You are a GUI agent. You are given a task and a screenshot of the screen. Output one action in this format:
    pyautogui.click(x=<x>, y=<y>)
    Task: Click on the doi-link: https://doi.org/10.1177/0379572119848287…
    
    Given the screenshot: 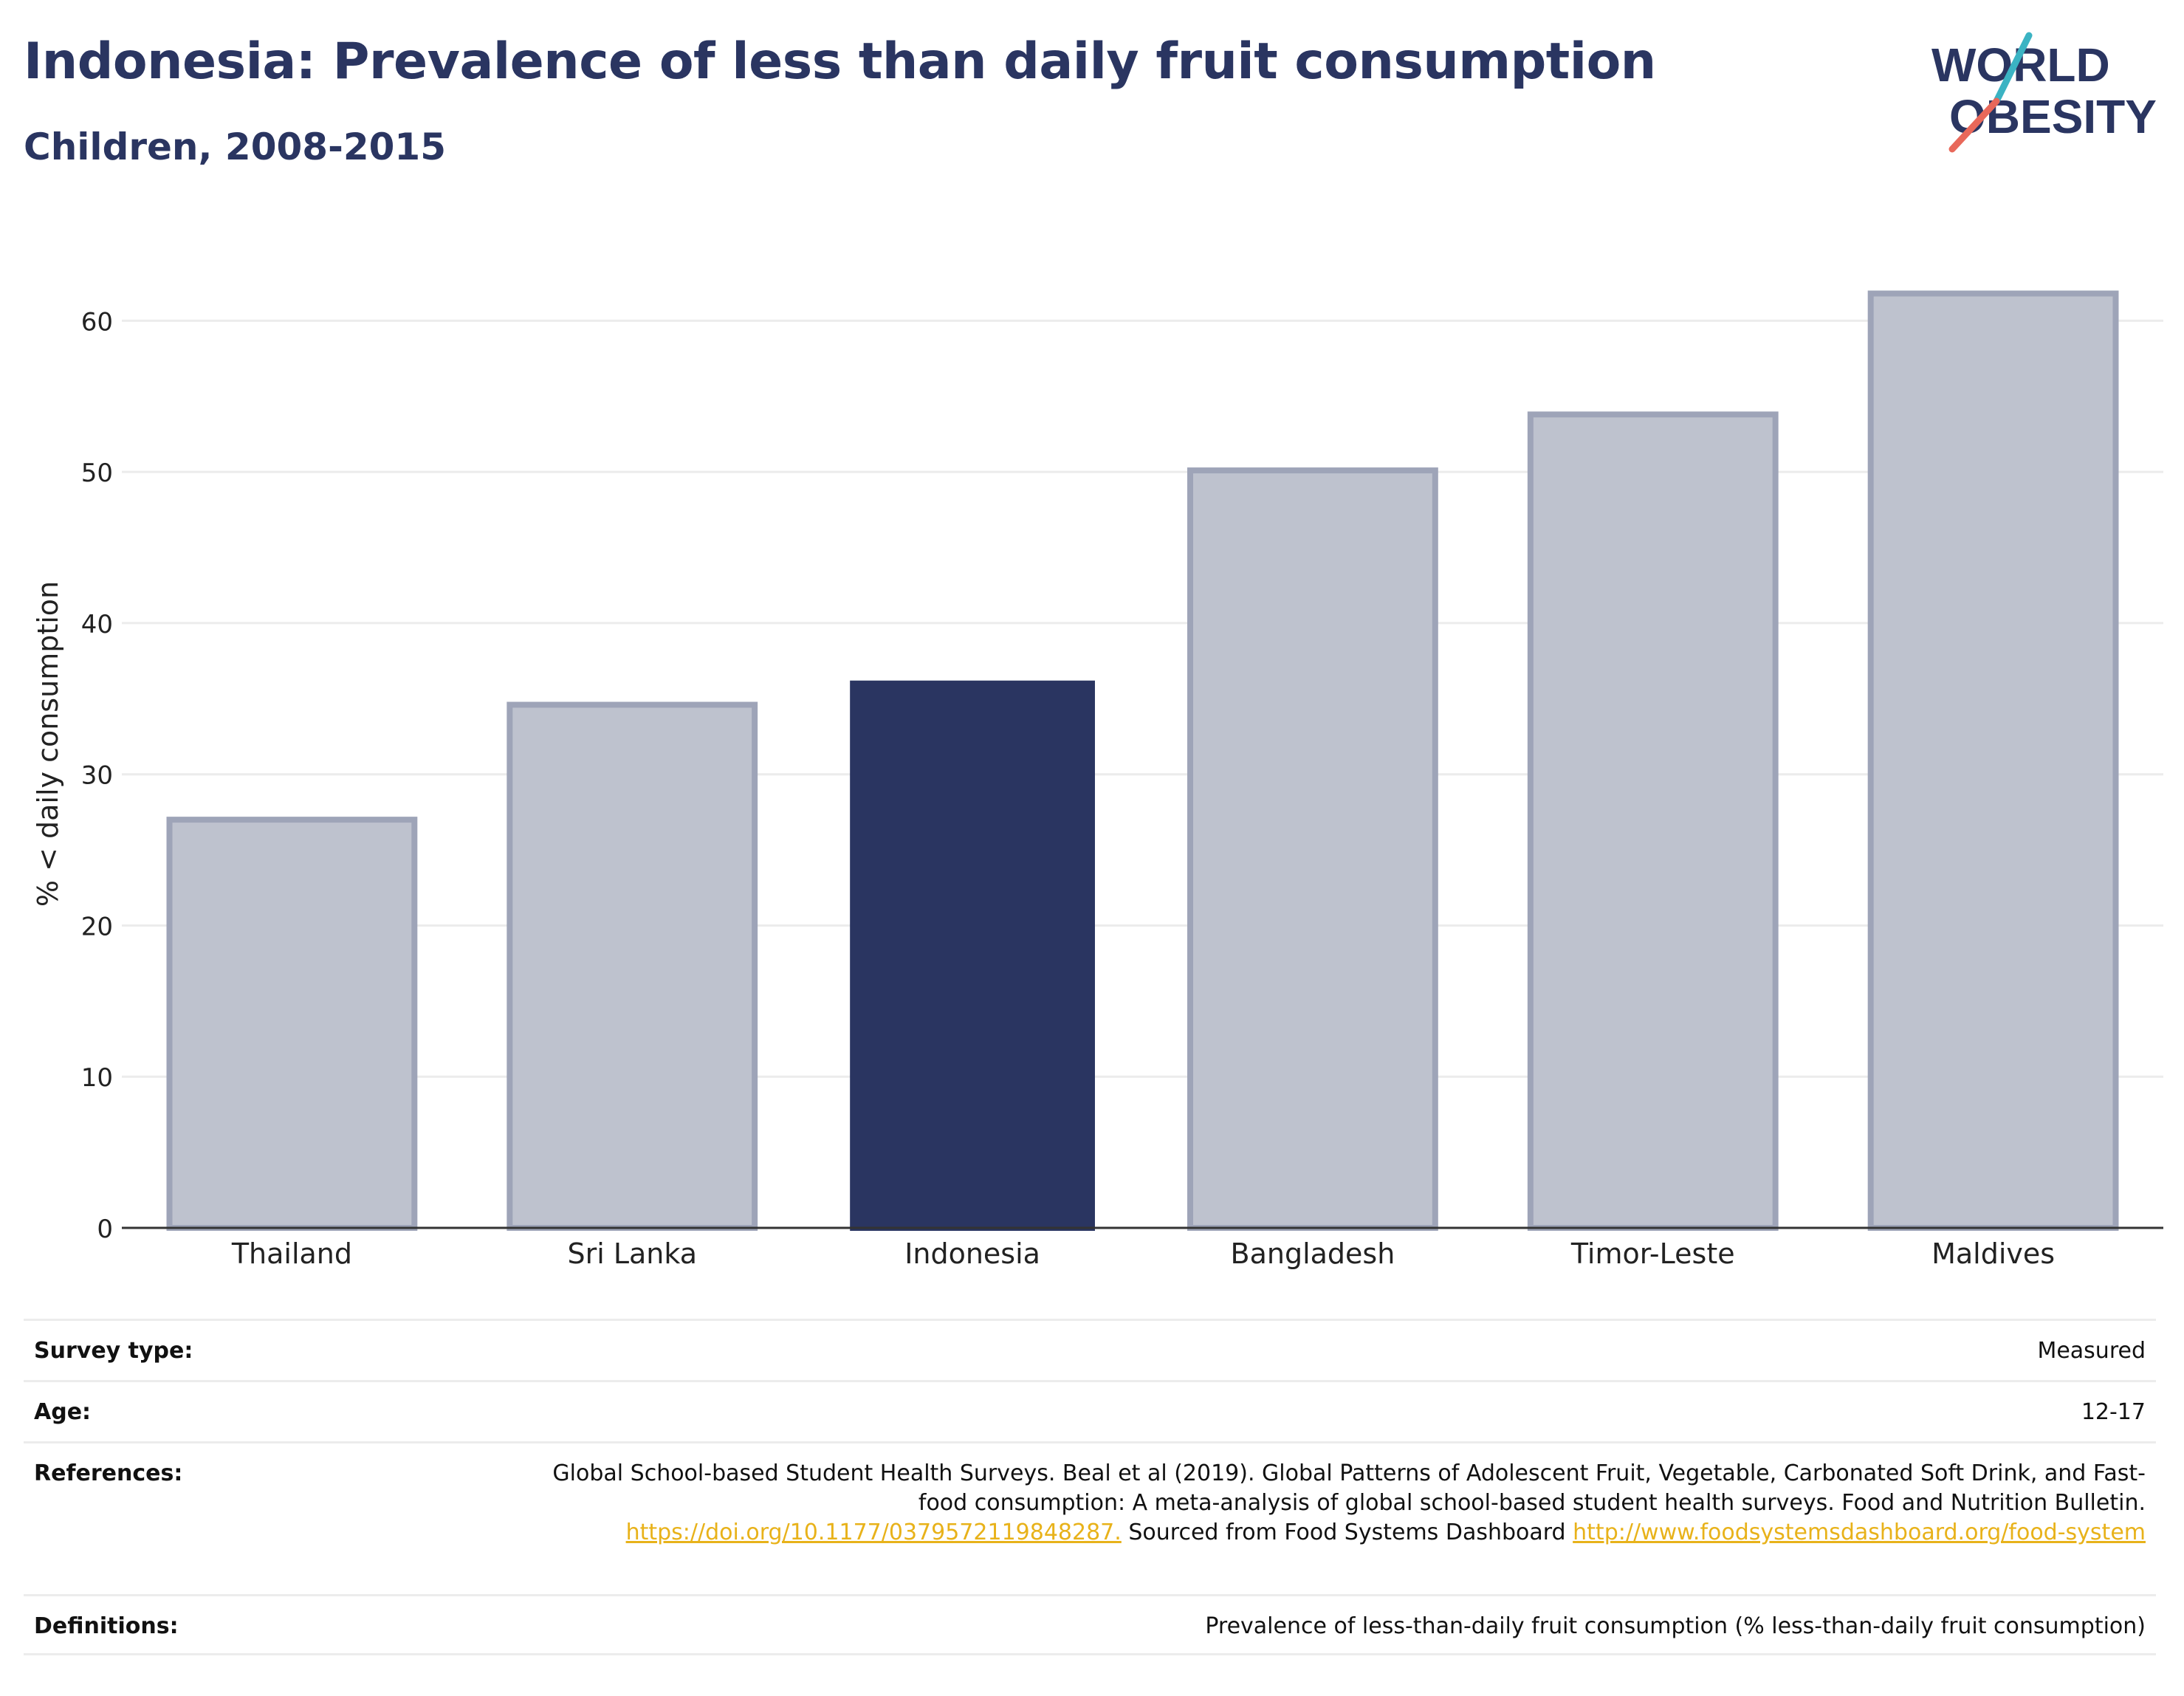 What is the action you would take?
    pyautogui.click(x=873, y=1532)
    